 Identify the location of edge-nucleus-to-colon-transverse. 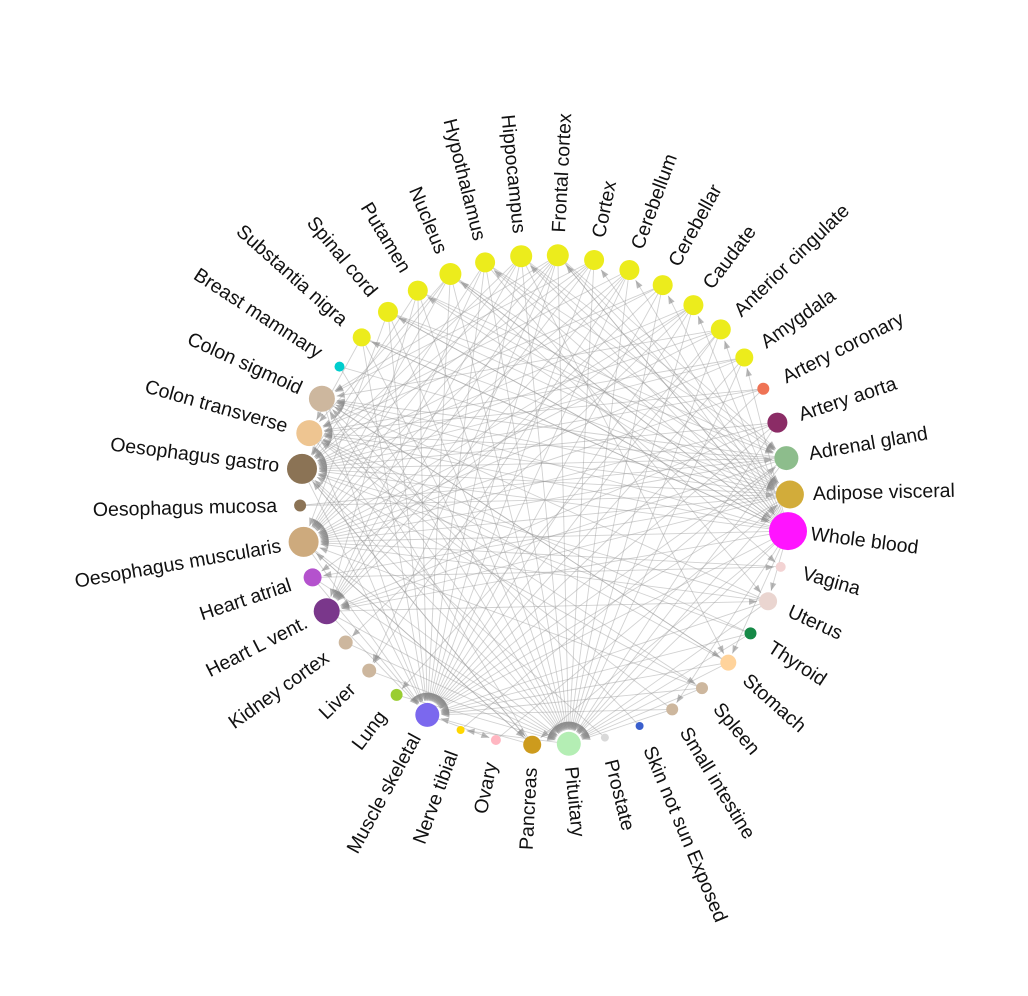
(384, 348).